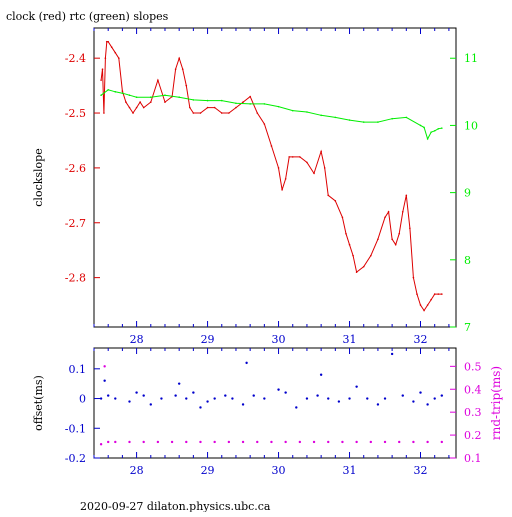 This screenshot has width=512, height=517. What do you see at coordinates (279, 339) in the screenshot?
I see `top-x-tick-label: 30` at bounding box center [279, 339].